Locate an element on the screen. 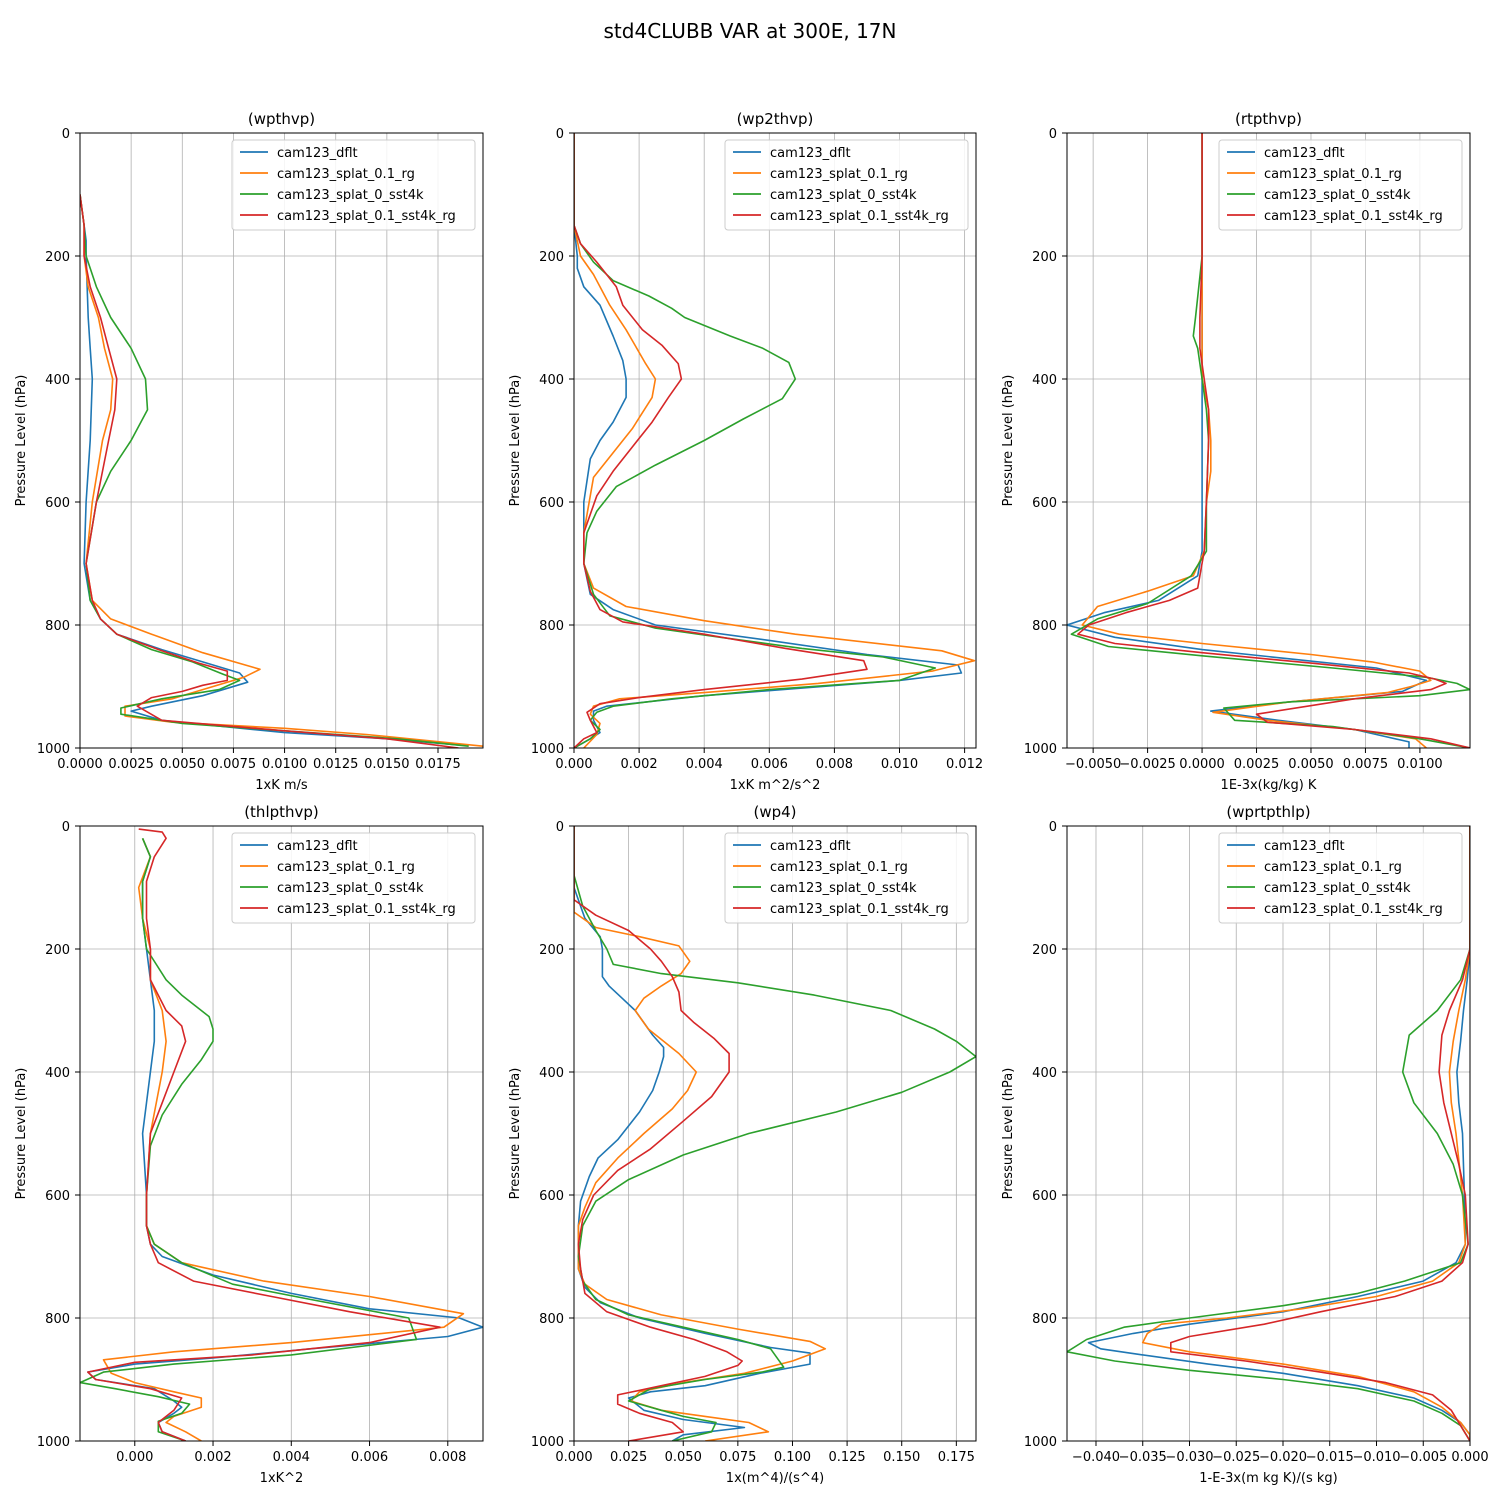  x-axis-label: 1xK m/s is located at coordinates (281, 785).